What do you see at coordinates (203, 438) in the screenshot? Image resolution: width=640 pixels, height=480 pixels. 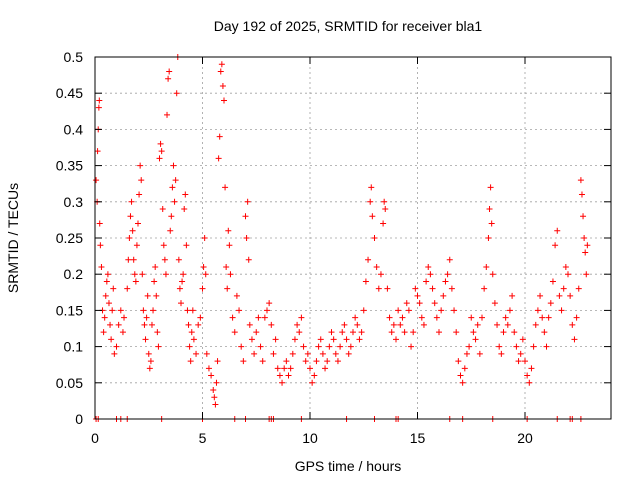 I see `x-tick-label: 5` at bounding box center [203, 438].